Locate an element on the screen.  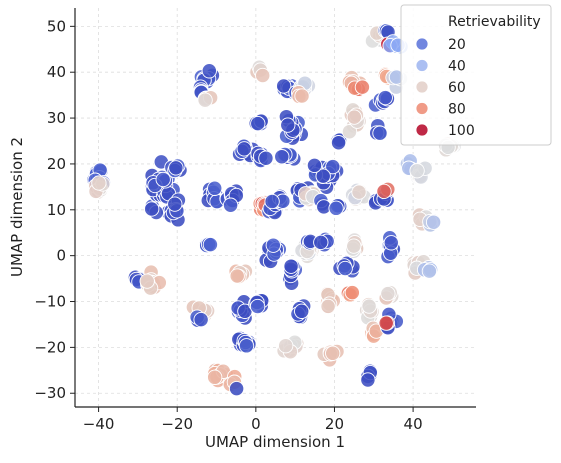
legend-label: 20 is located at coordinates (457, 45).